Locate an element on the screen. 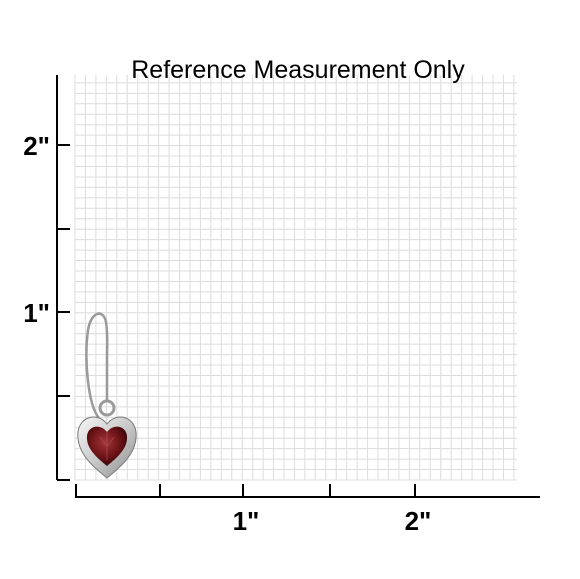 Image resolution: width=580 pixels, height=579 pixels. y-label: 1" is located at coordinates (36, 313).